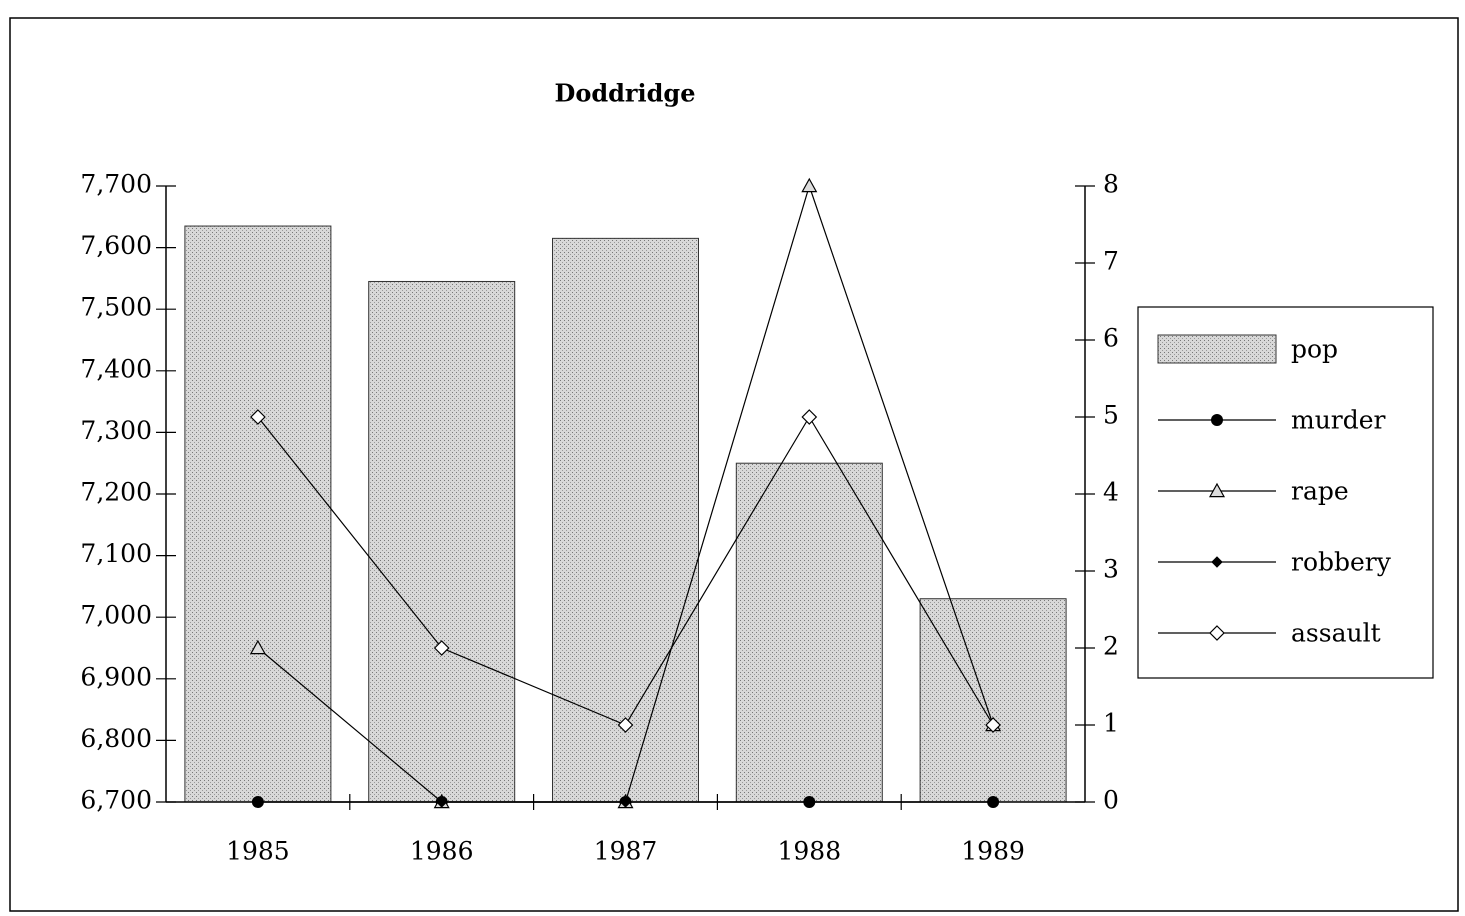 The image size is (1465, 916). Describe the element at coordinates (1111, 261) in the screenshot. I see `y2-tick-label: 7` at that location.